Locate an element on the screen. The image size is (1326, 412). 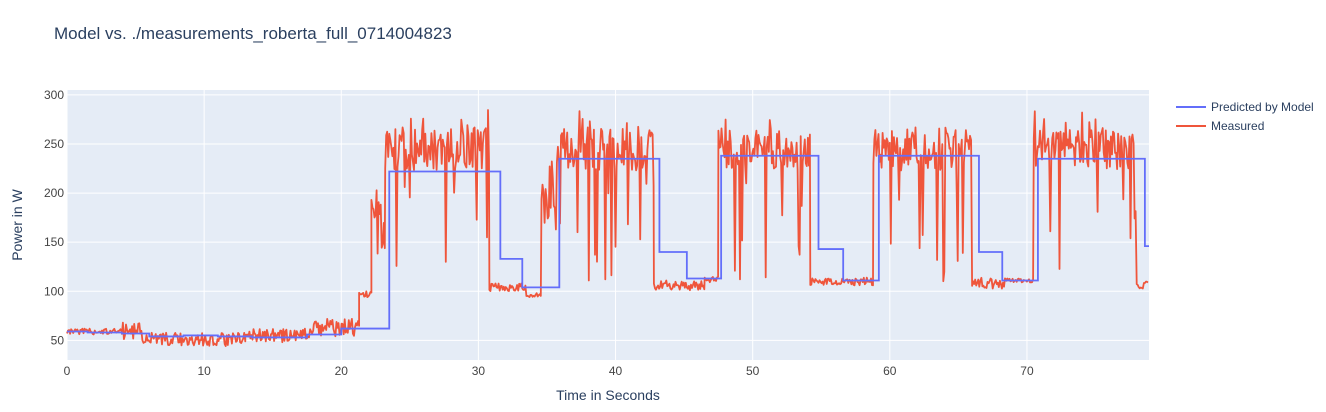
legend-label-measured: Measured is located at coordinates (1238, 125).